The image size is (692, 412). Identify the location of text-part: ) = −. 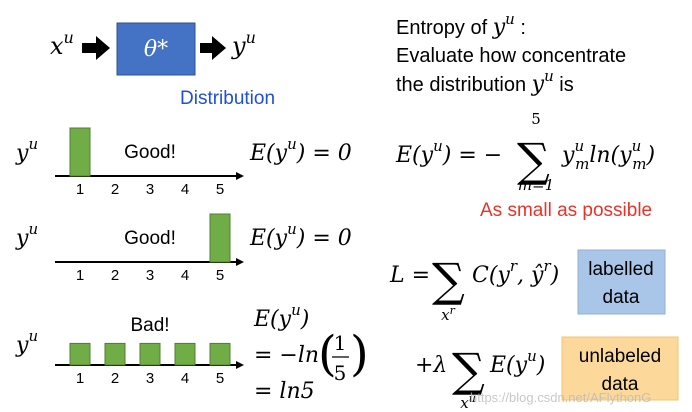
(472, 155).